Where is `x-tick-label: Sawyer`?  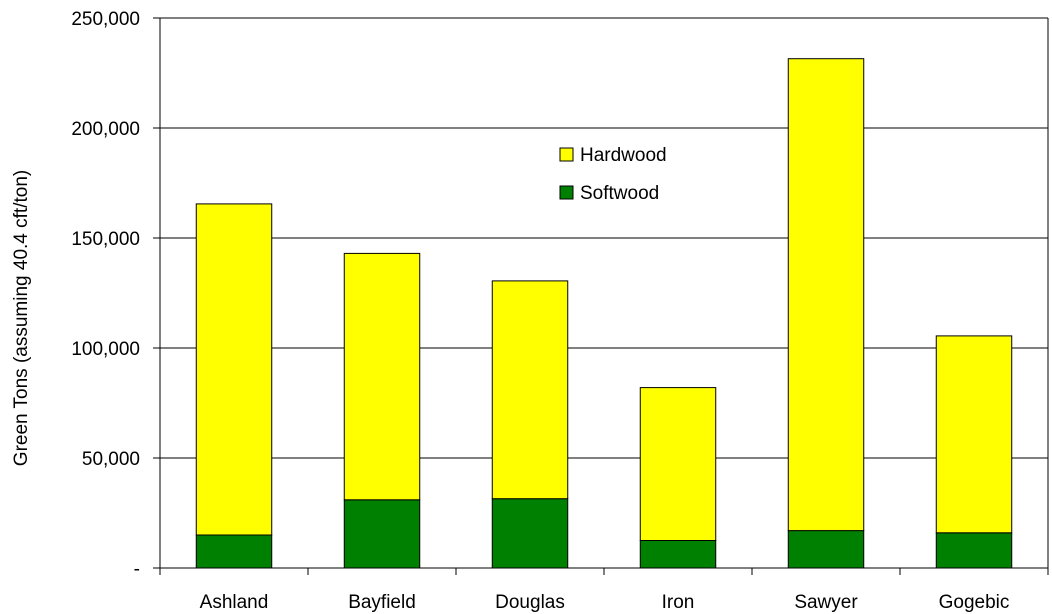
x-tick-label: Sawyer is located at coordinates (826, 602).